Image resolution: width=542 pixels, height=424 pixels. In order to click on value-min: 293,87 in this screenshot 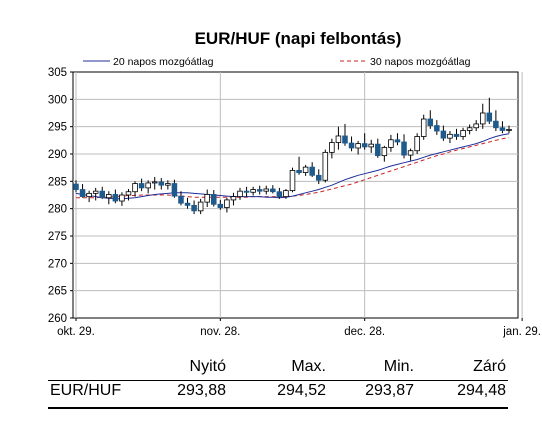, I will do `click(389, 390)`.